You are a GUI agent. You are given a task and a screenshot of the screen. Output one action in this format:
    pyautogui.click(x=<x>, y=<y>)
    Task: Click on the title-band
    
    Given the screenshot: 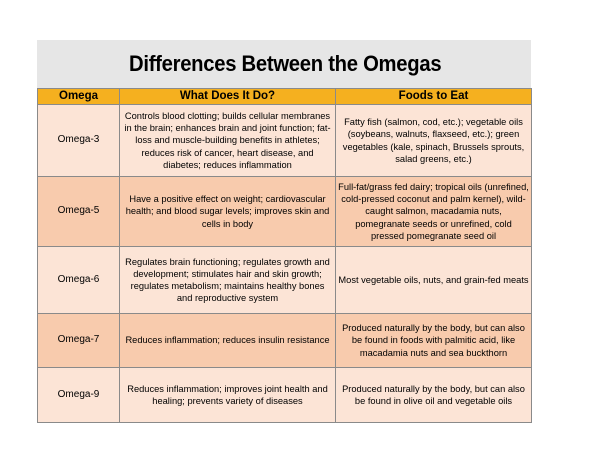 What is the action you would take?
    pyautogui.click(x=284, y=64)
    